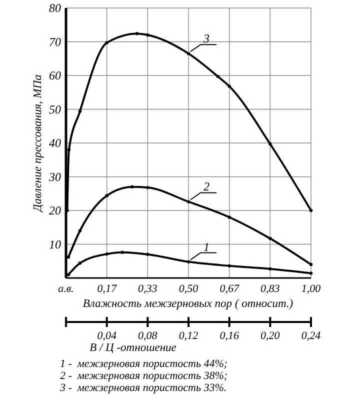 This screenshot has height=397, width=340. What do you see at coordinates (55, 211) in the screenshot?
I see `y-tick-label: 20` at bounding box center [55, 211].